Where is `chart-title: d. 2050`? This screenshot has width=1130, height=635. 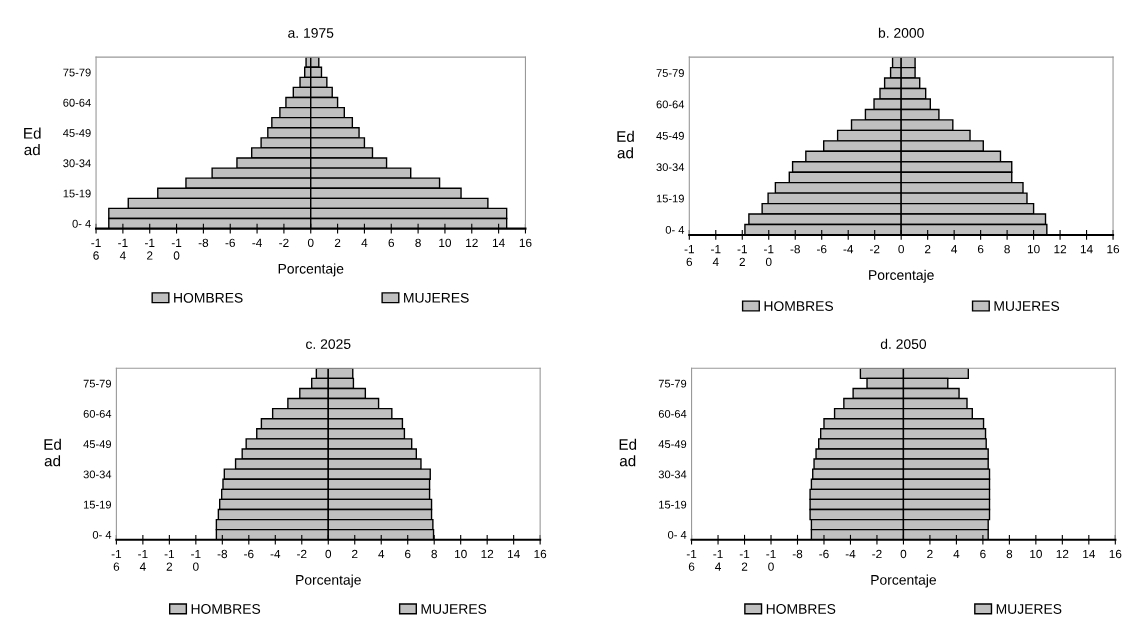
chart-title: d. 2050 is located at coordinates (903, 343).